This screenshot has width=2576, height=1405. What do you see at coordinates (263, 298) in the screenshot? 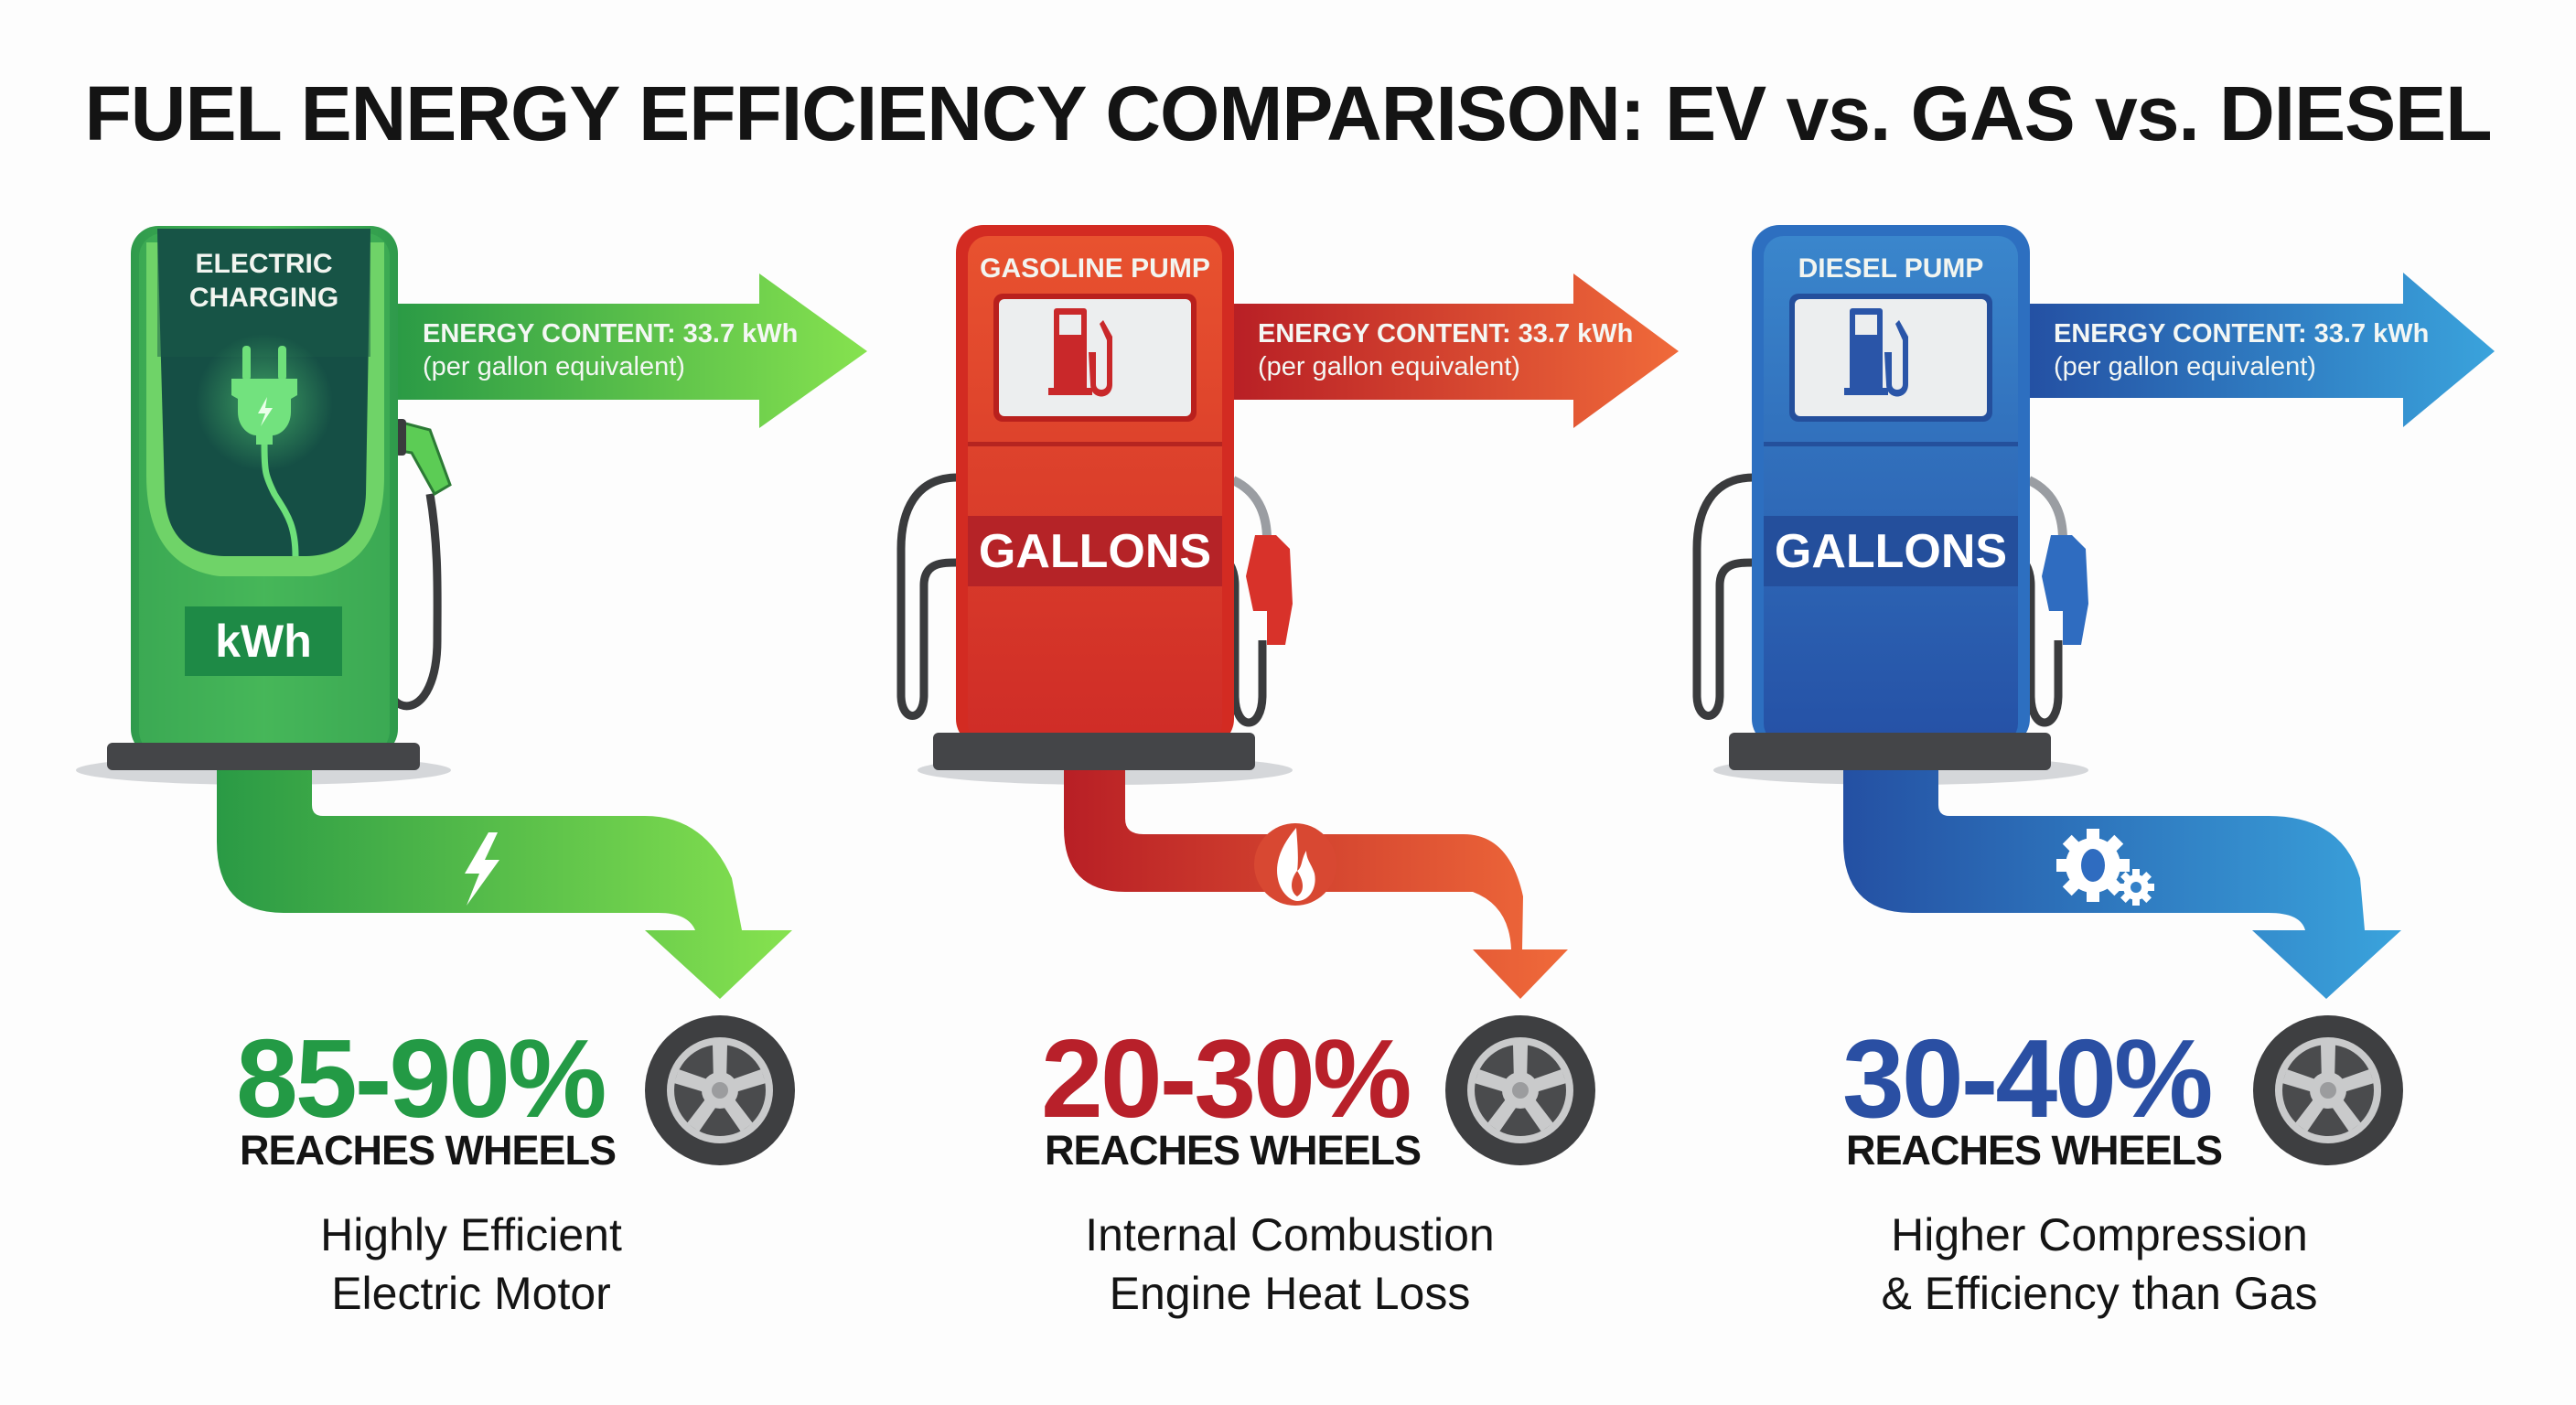
I see `ev-pump-label-line2: CHARGING` at bounding box center [263, 298].